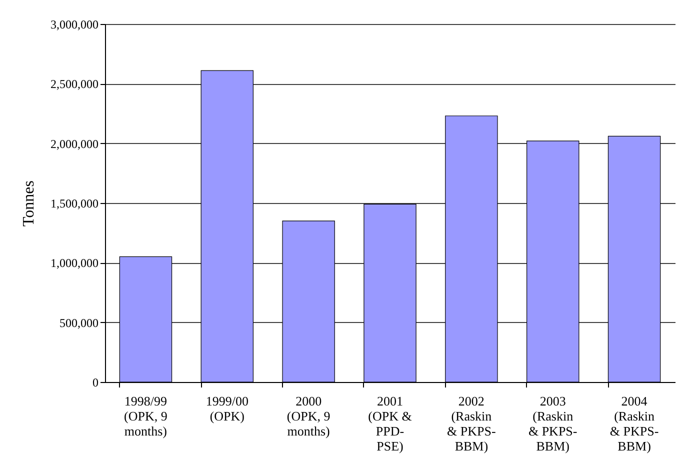 The width and height of the screenshot is (679, 457). Describe the element at coordinates (471, 424) in the screenshot. I see `x-tick-label: 2002 (Raskin & PKPS-BBM)` at that location.